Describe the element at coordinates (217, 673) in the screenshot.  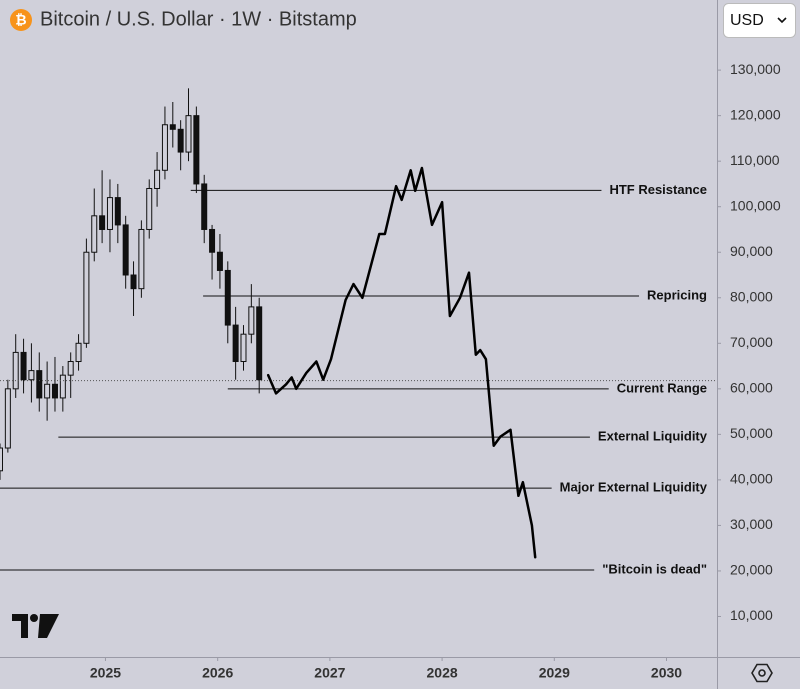
I see `x-tick-label: 2026` at that location.